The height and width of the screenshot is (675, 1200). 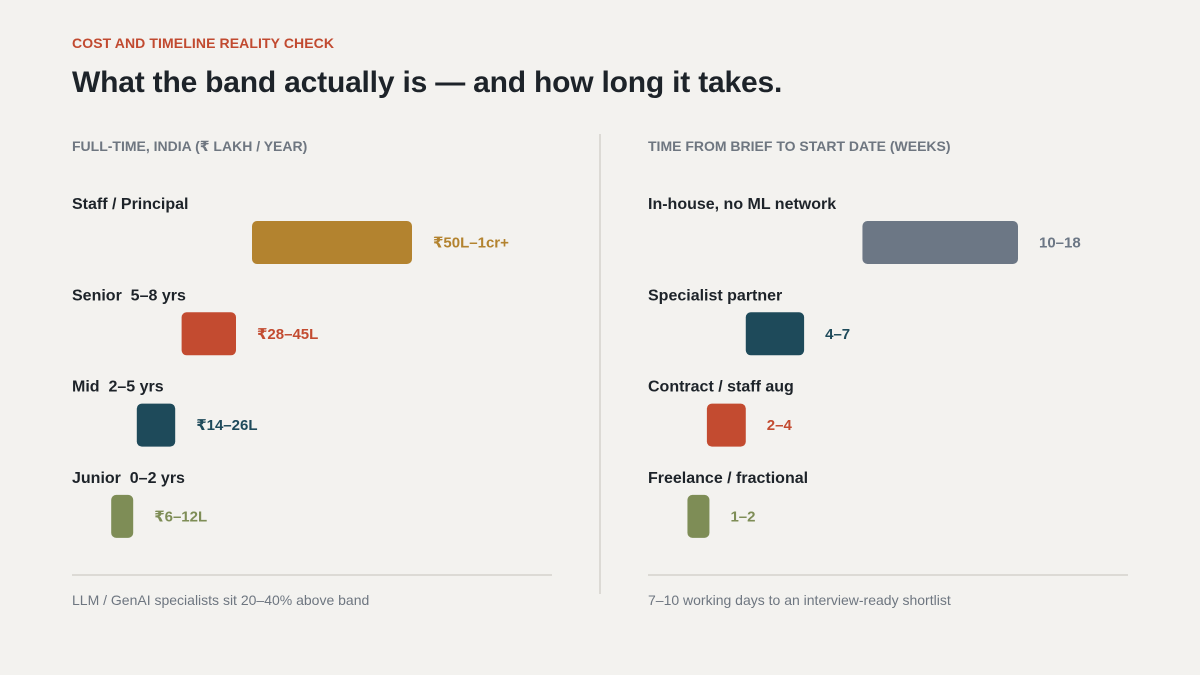 What do you see at coordinates (1060, 243) in the screenshot?
I see `timeline-value-label: 10–18` at bounding box center [1060, 243].